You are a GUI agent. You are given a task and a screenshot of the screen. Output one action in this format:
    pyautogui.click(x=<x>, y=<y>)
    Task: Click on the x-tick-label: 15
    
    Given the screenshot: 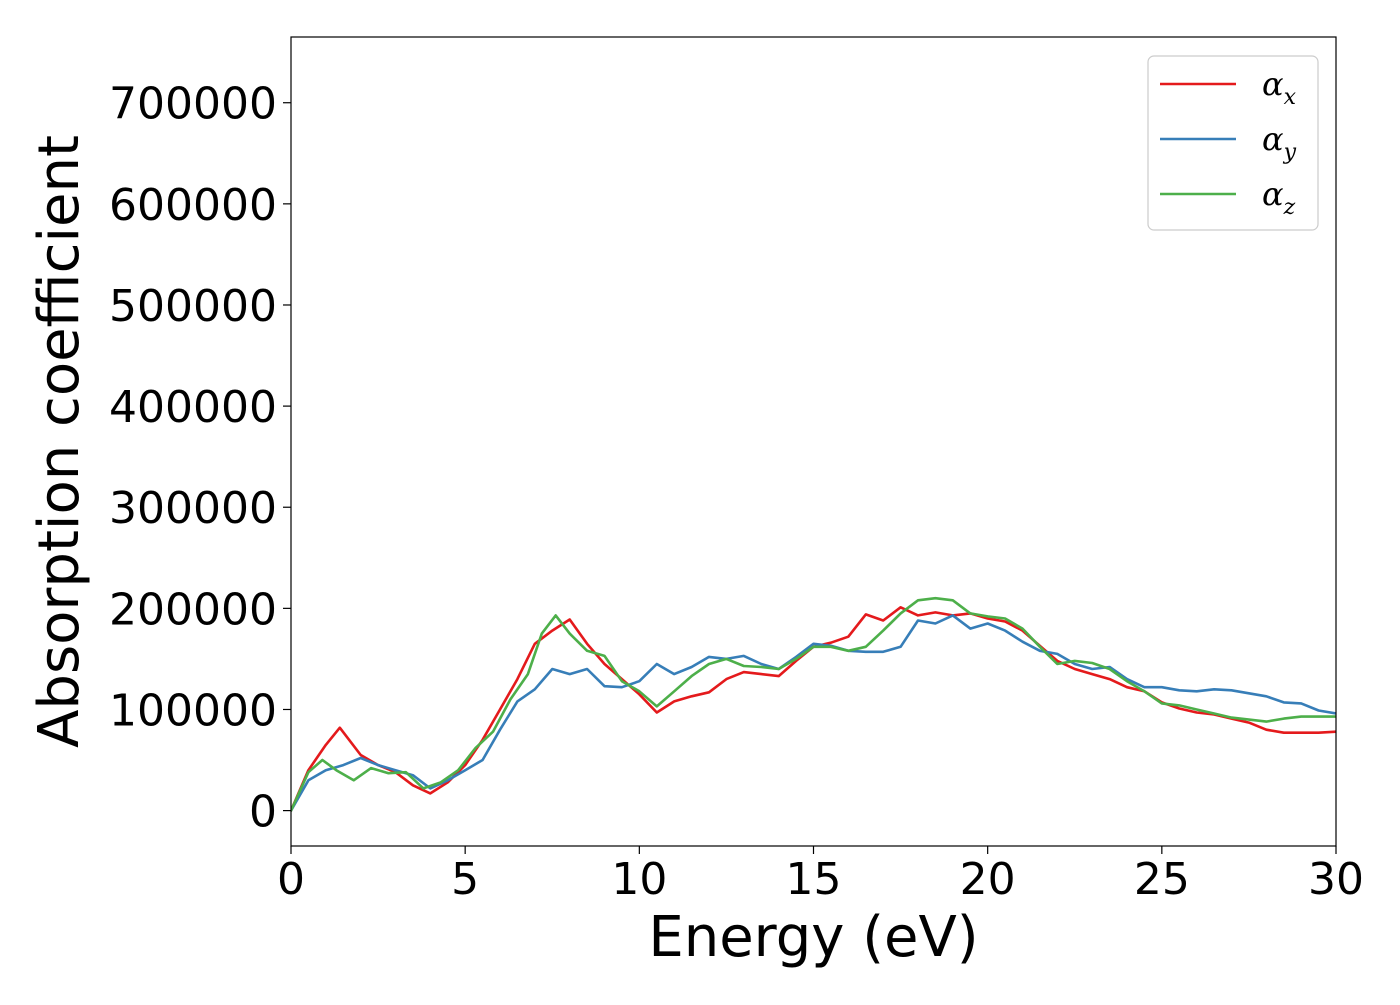 What is the action you would take?
    pyautogui.click(x=814, y=879)
    